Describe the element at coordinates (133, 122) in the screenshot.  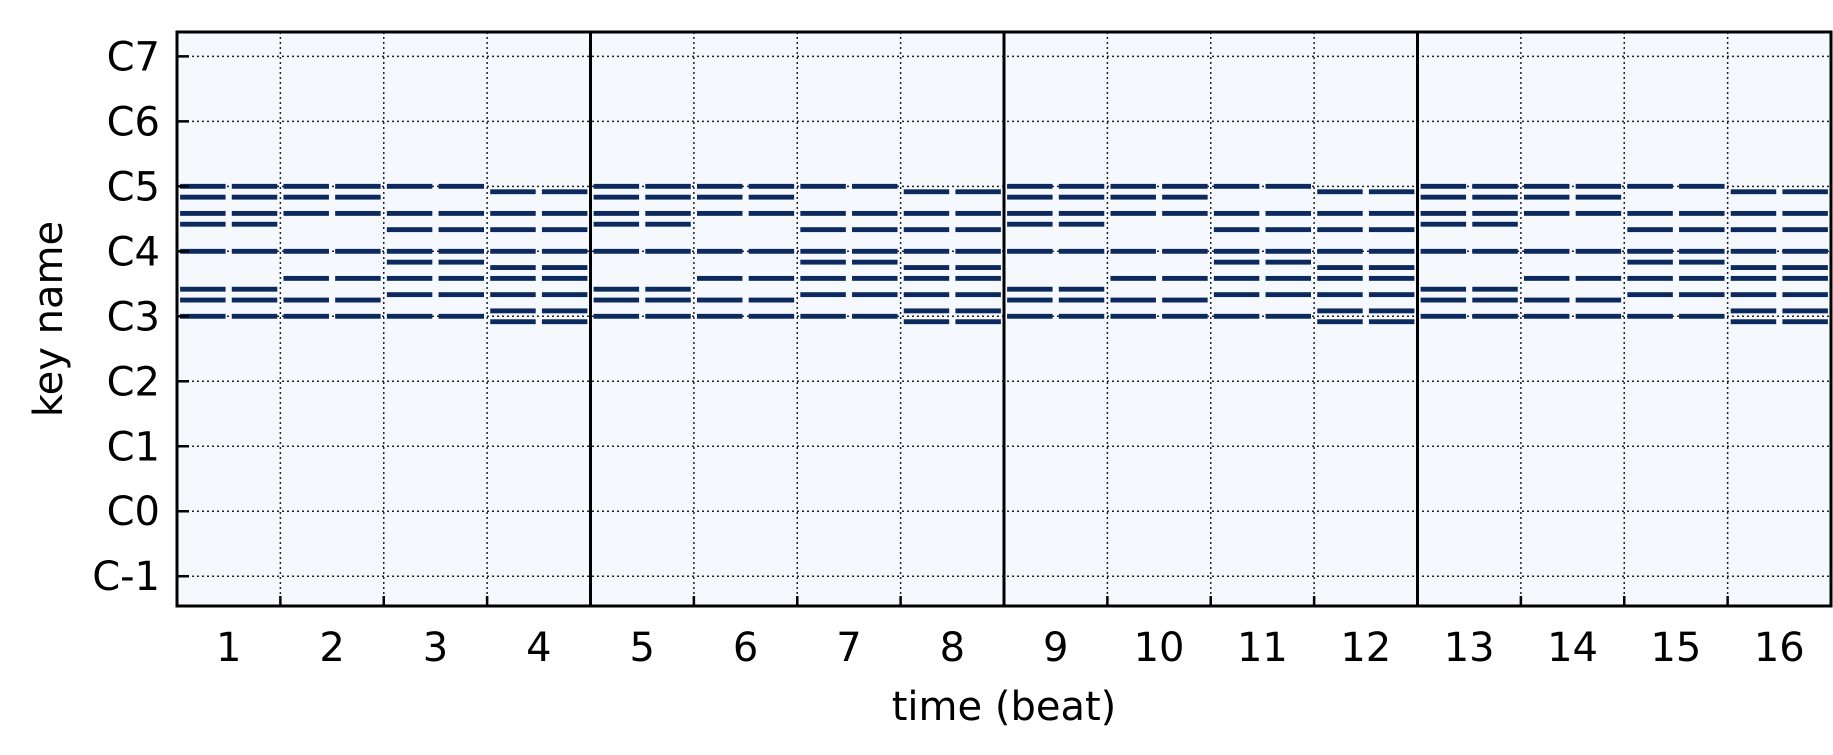
I see `y-tick-label: C6` at that location.